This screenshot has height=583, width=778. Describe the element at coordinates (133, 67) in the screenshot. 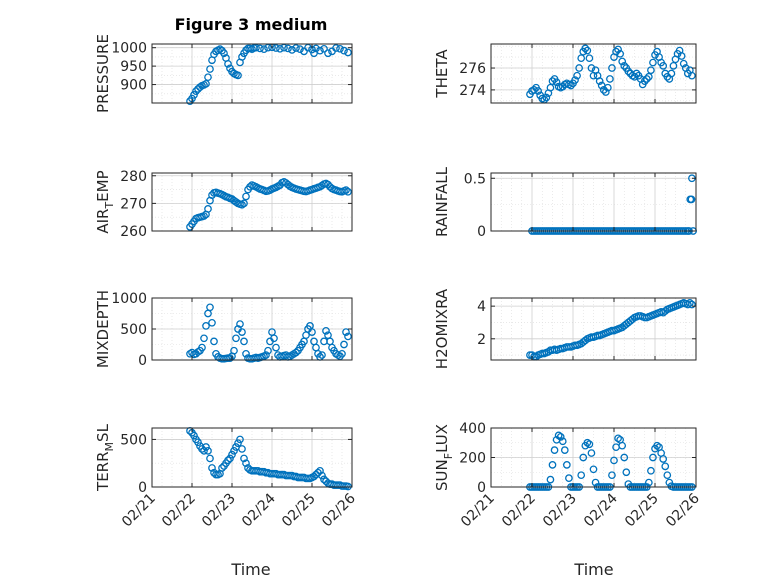

I see `y-tick-label: 950` at that location.